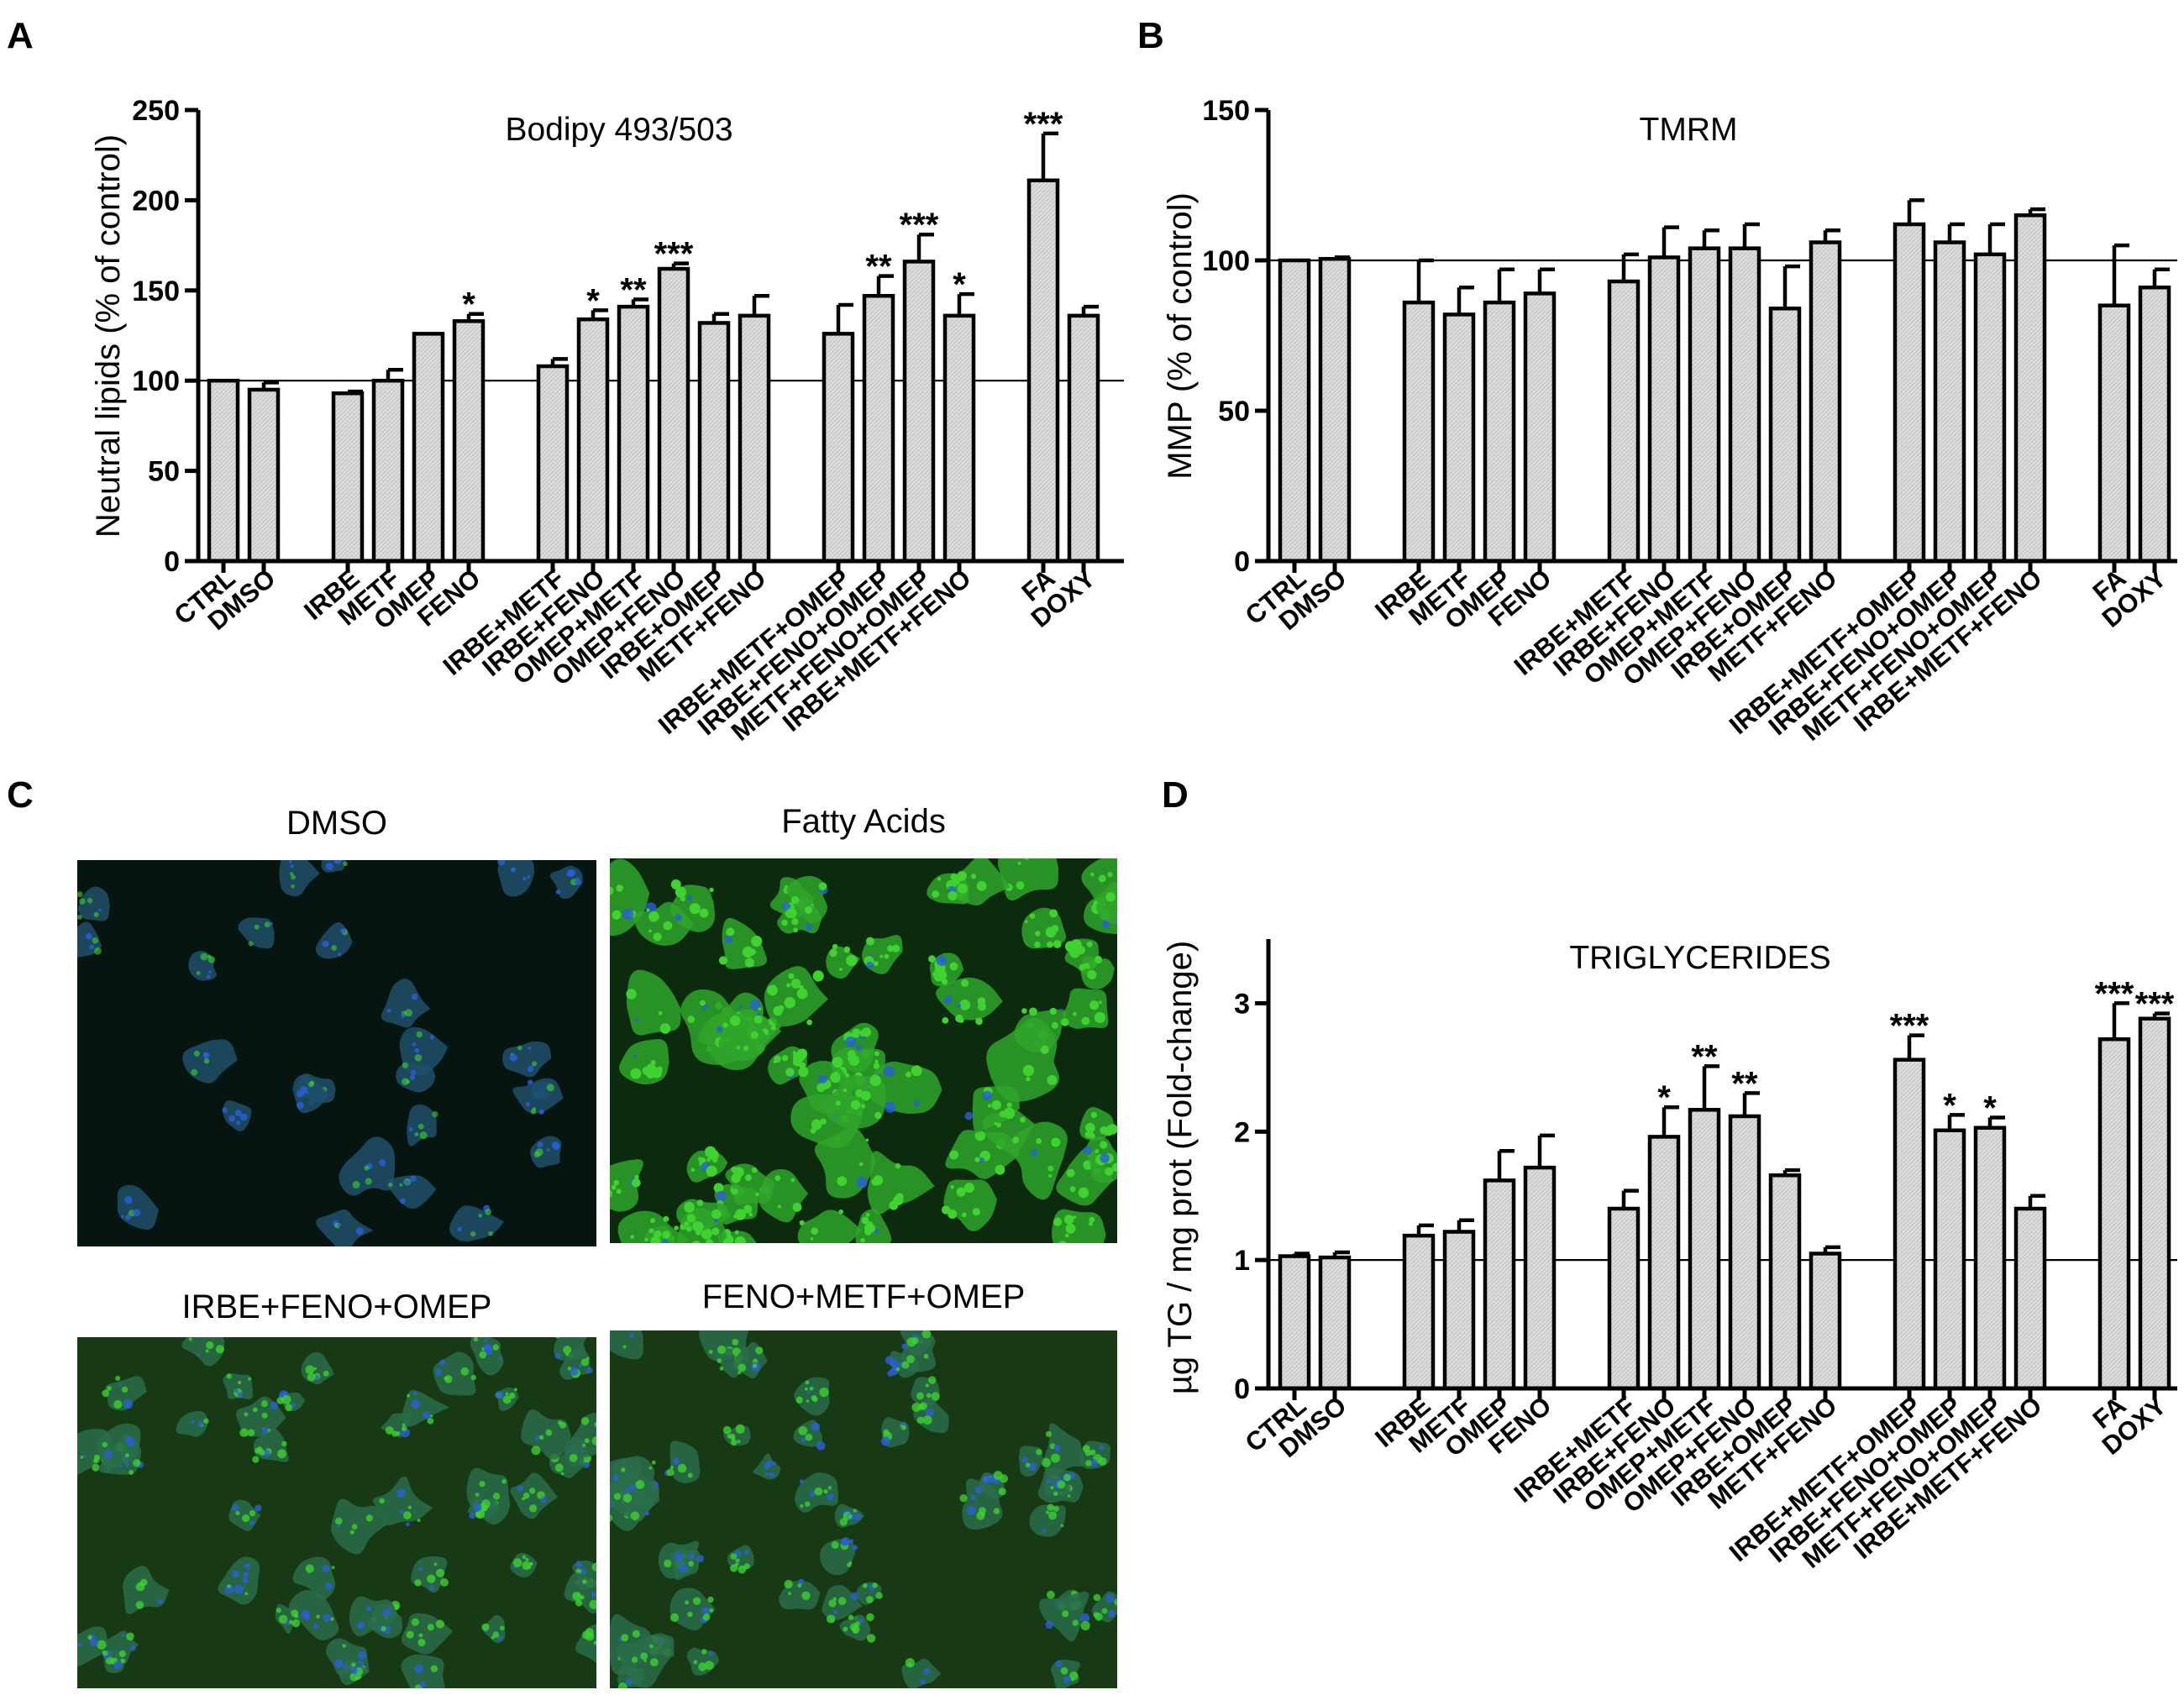 The height and width of the screenshot is (1695, 2184). I want to click on bar-feno, so click(469, 441).